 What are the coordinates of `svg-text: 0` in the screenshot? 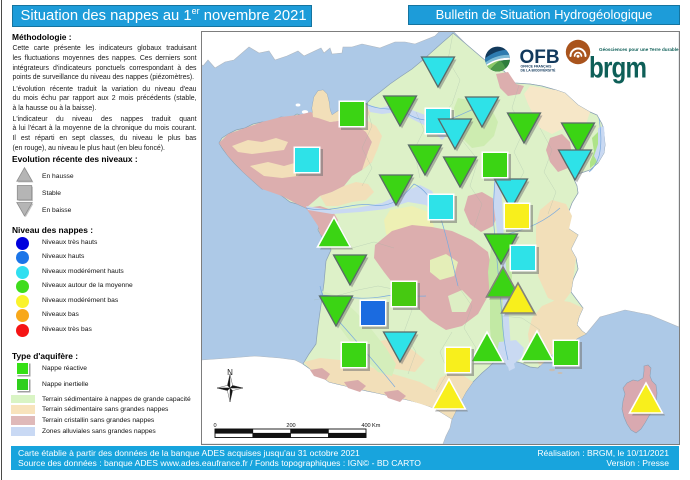 It's located at (214, 426).